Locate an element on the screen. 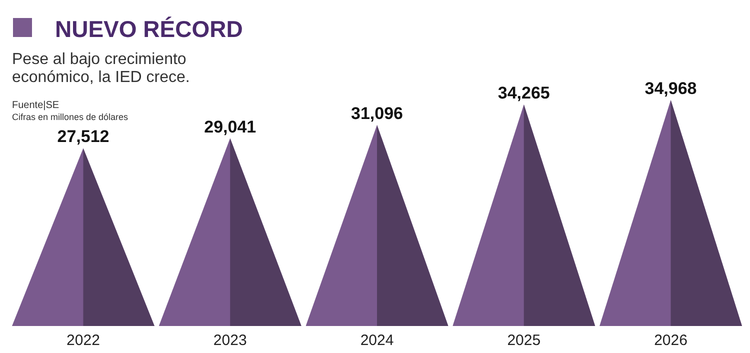 This screenshot has height=353, width=750. annotation: Fuente|SE is located at coordinates (36, 105).